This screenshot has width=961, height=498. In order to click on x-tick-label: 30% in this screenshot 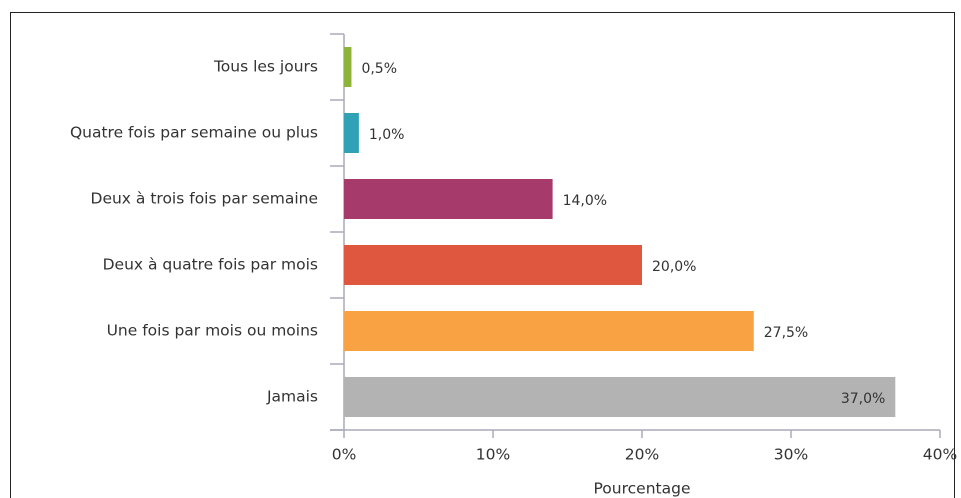, I will do `click(791, 455)`.